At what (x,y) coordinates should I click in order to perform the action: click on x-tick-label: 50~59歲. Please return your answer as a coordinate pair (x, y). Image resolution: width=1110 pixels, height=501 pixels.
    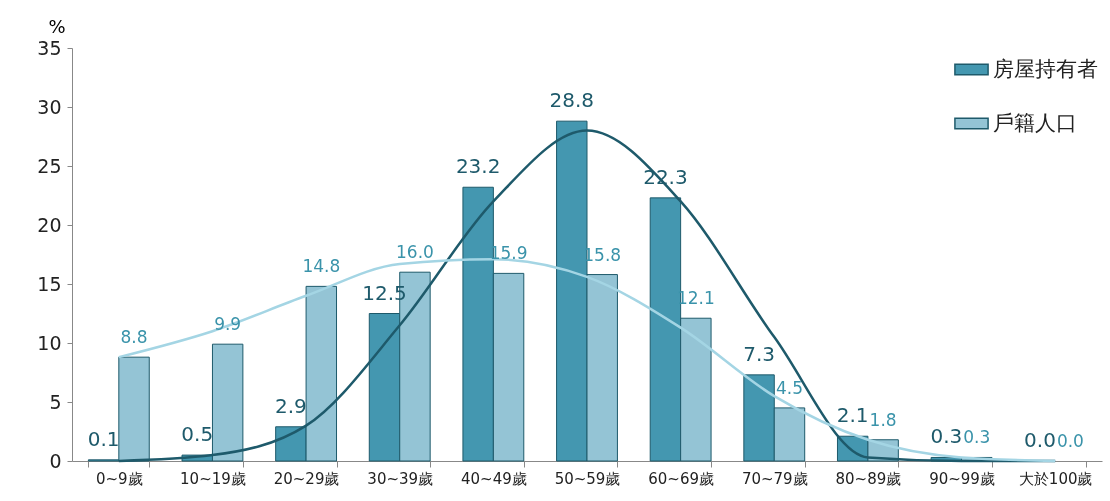
    Looking at the image, I should click on (587, 478).